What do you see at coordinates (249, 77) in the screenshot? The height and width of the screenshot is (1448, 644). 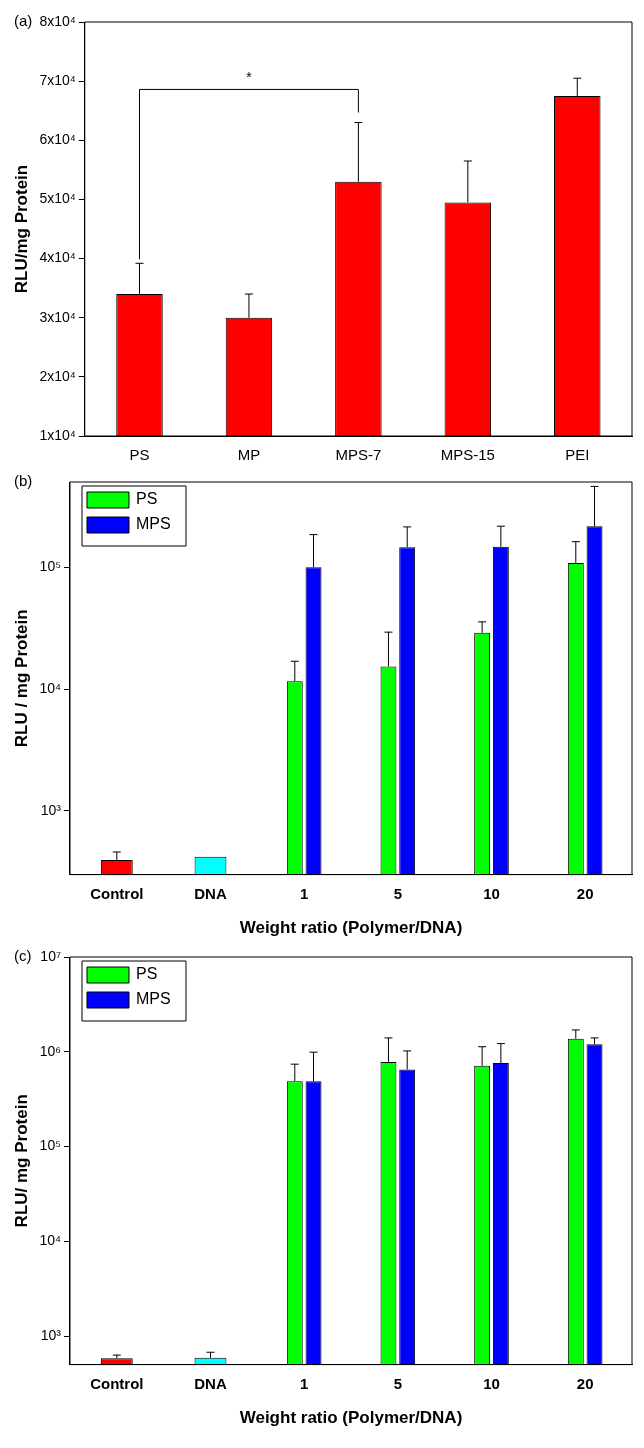 I see `annotation: *` at bounding box center [249, 77].